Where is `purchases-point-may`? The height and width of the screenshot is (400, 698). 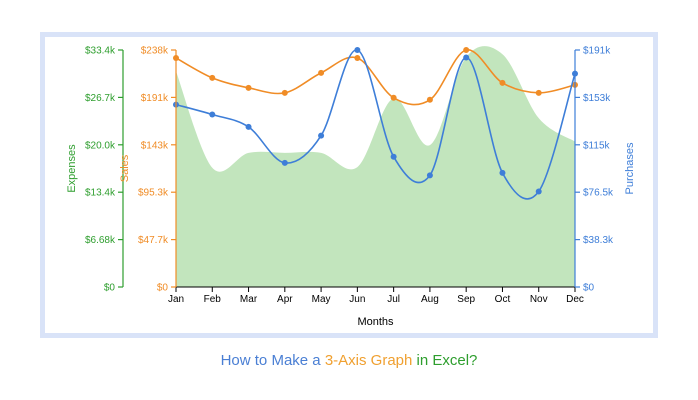 purchases-point-may is located at coordinates (321, 135).